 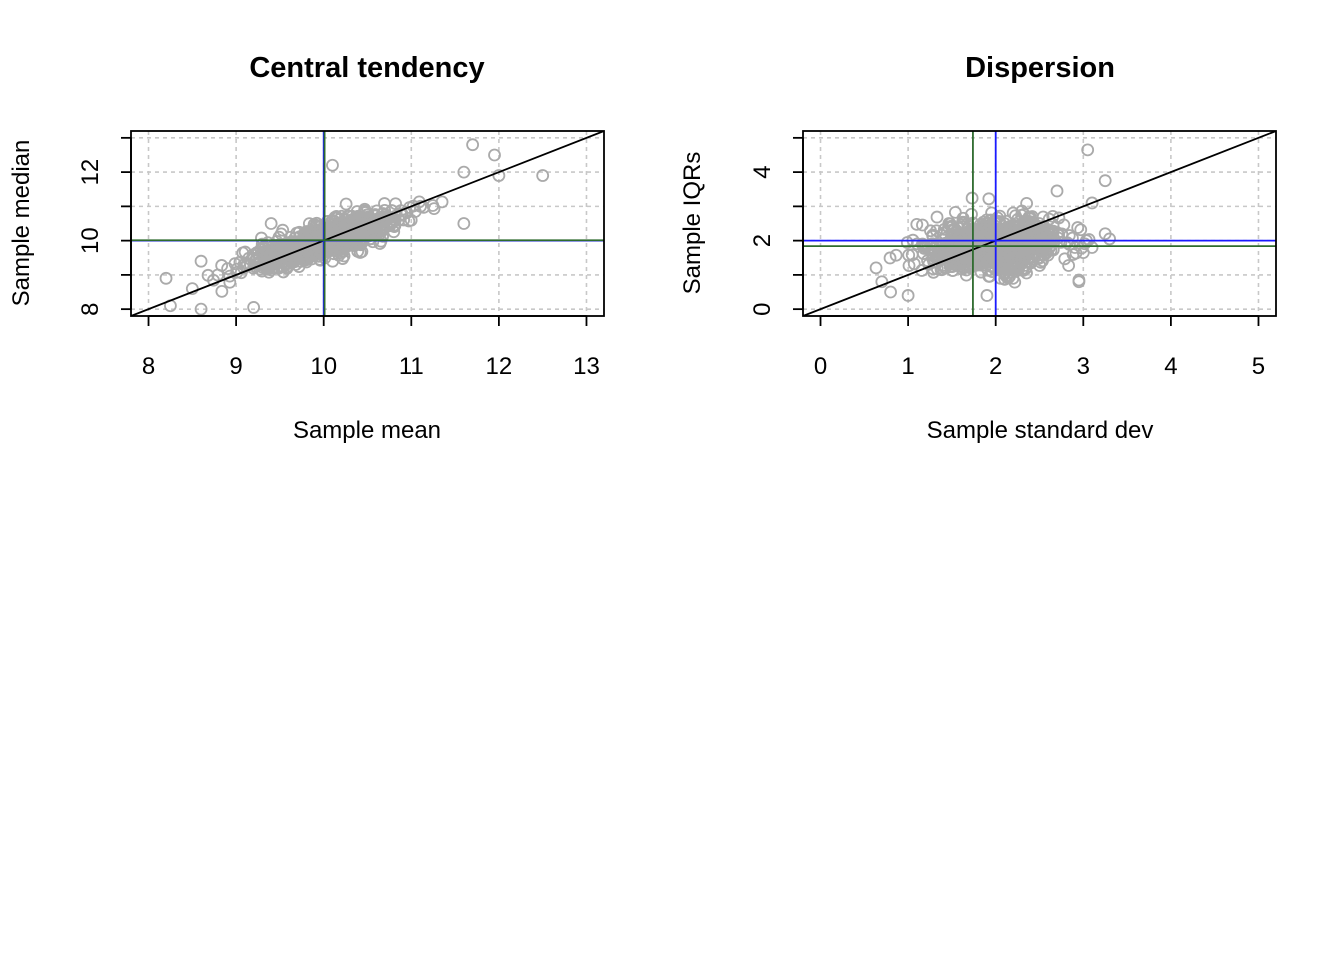 What do you see at coordinates (762, 308) in the screenshot?
I see `y-tick-label: 0` at bounding box center [762, 308].